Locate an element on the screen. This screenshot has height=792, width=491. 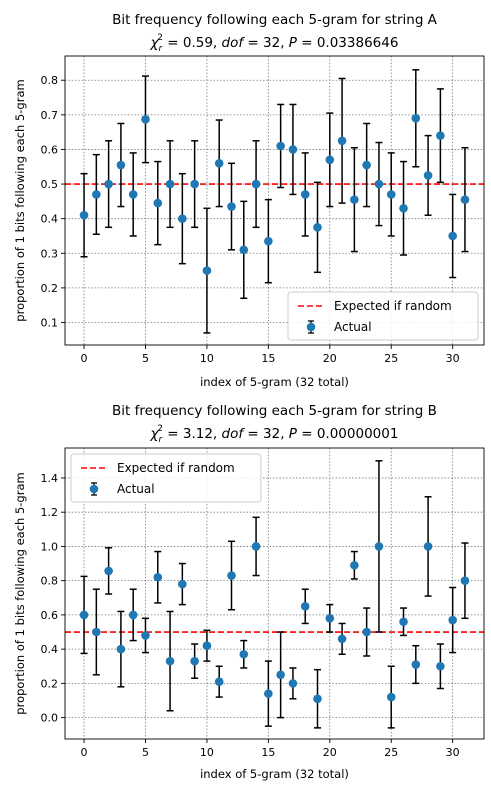
y-tick-label: 0.5 is located at coordinates (50, 184).